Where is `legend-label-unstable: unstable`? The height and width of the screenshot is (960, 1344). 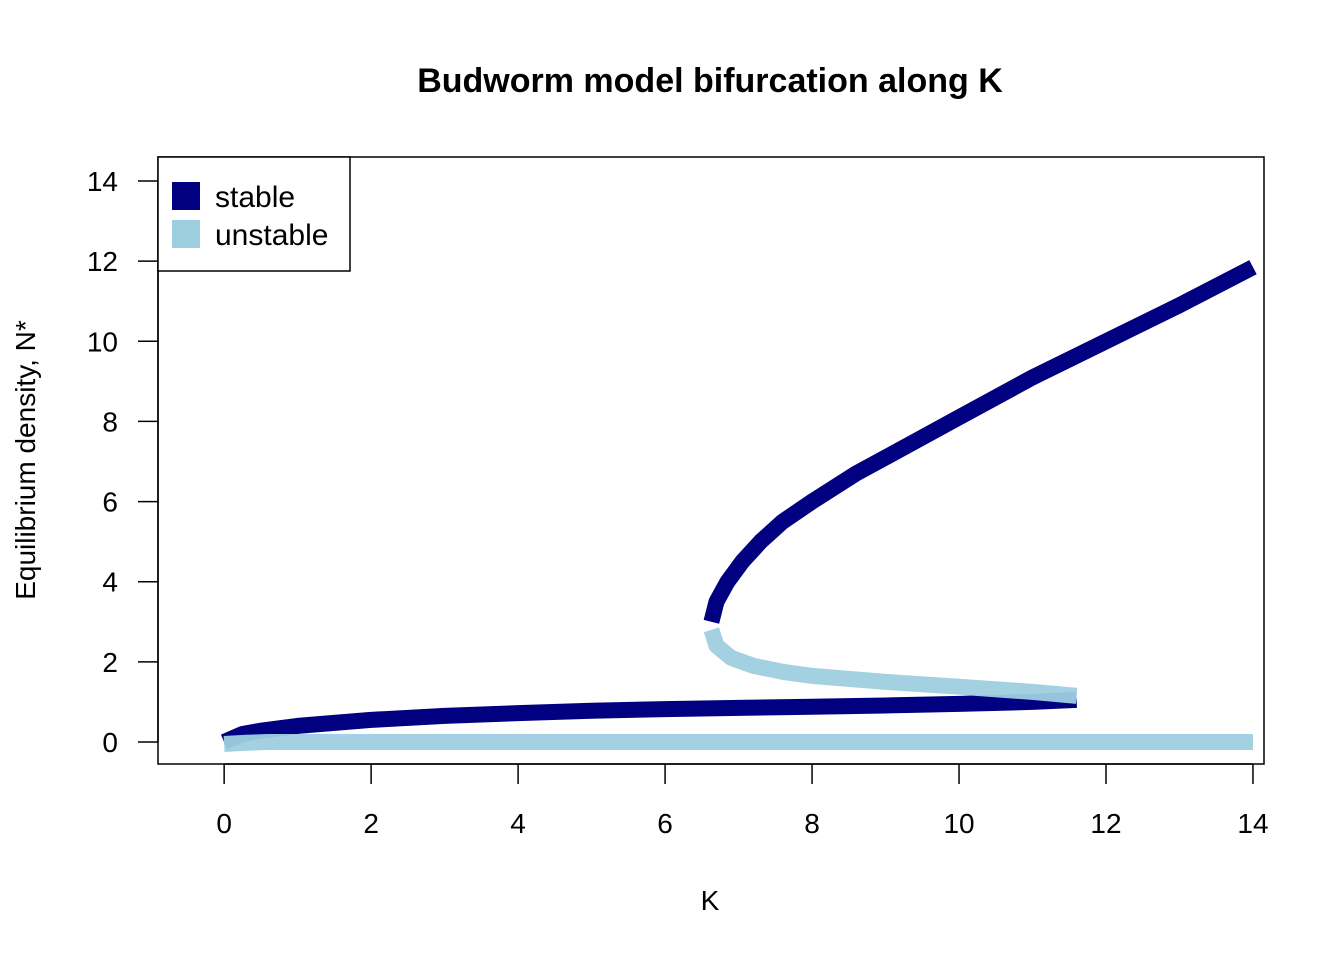
legend-label-unstable: unstable is located at coordinates (271, 235).